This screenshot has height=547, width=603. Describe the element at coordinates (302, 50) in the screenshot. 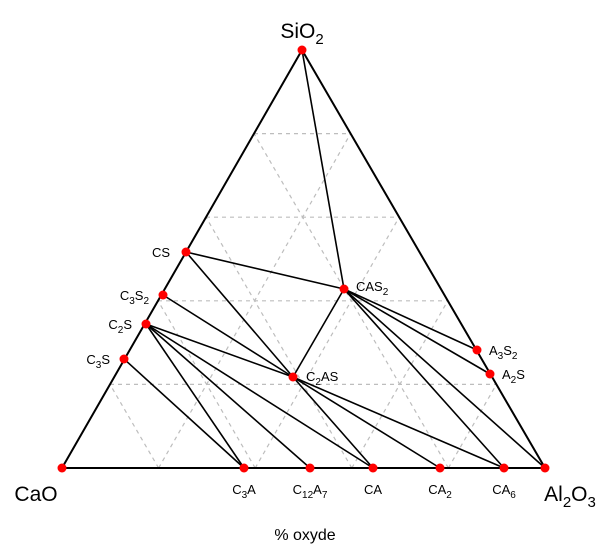

I see `phase-point-sio2` at that location.